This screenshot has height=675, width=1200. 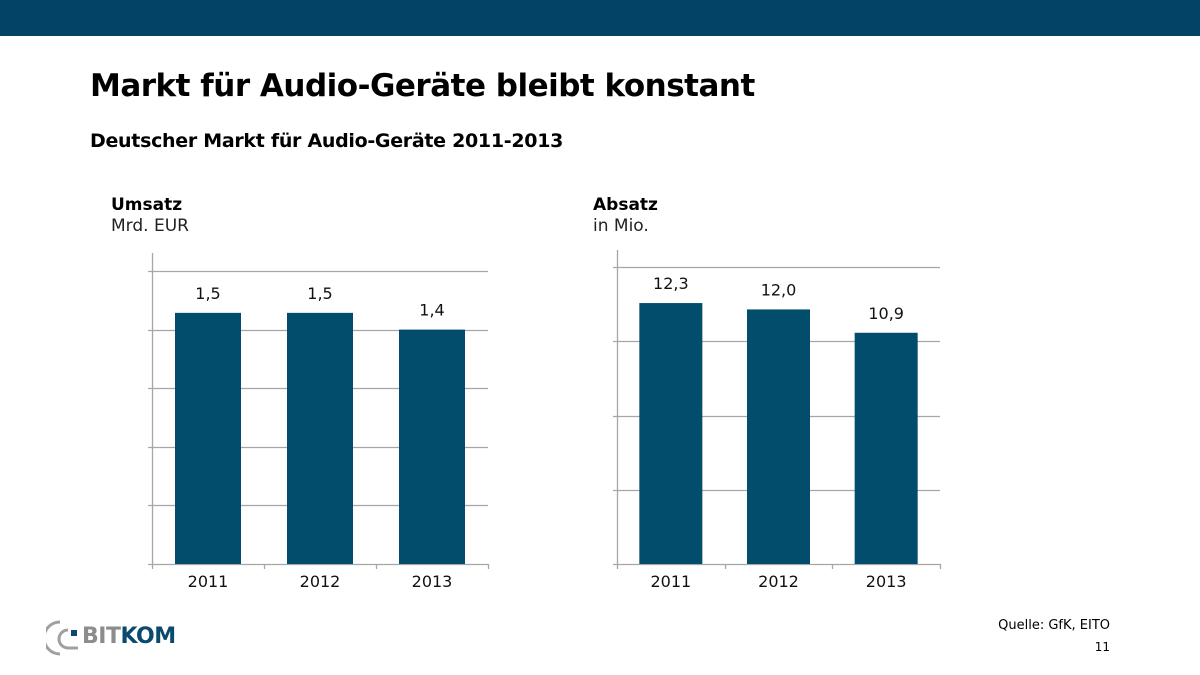 I want to click on page-title: Markt für Audio-Geräte bleibt konstant, so click(x=422, y=86).